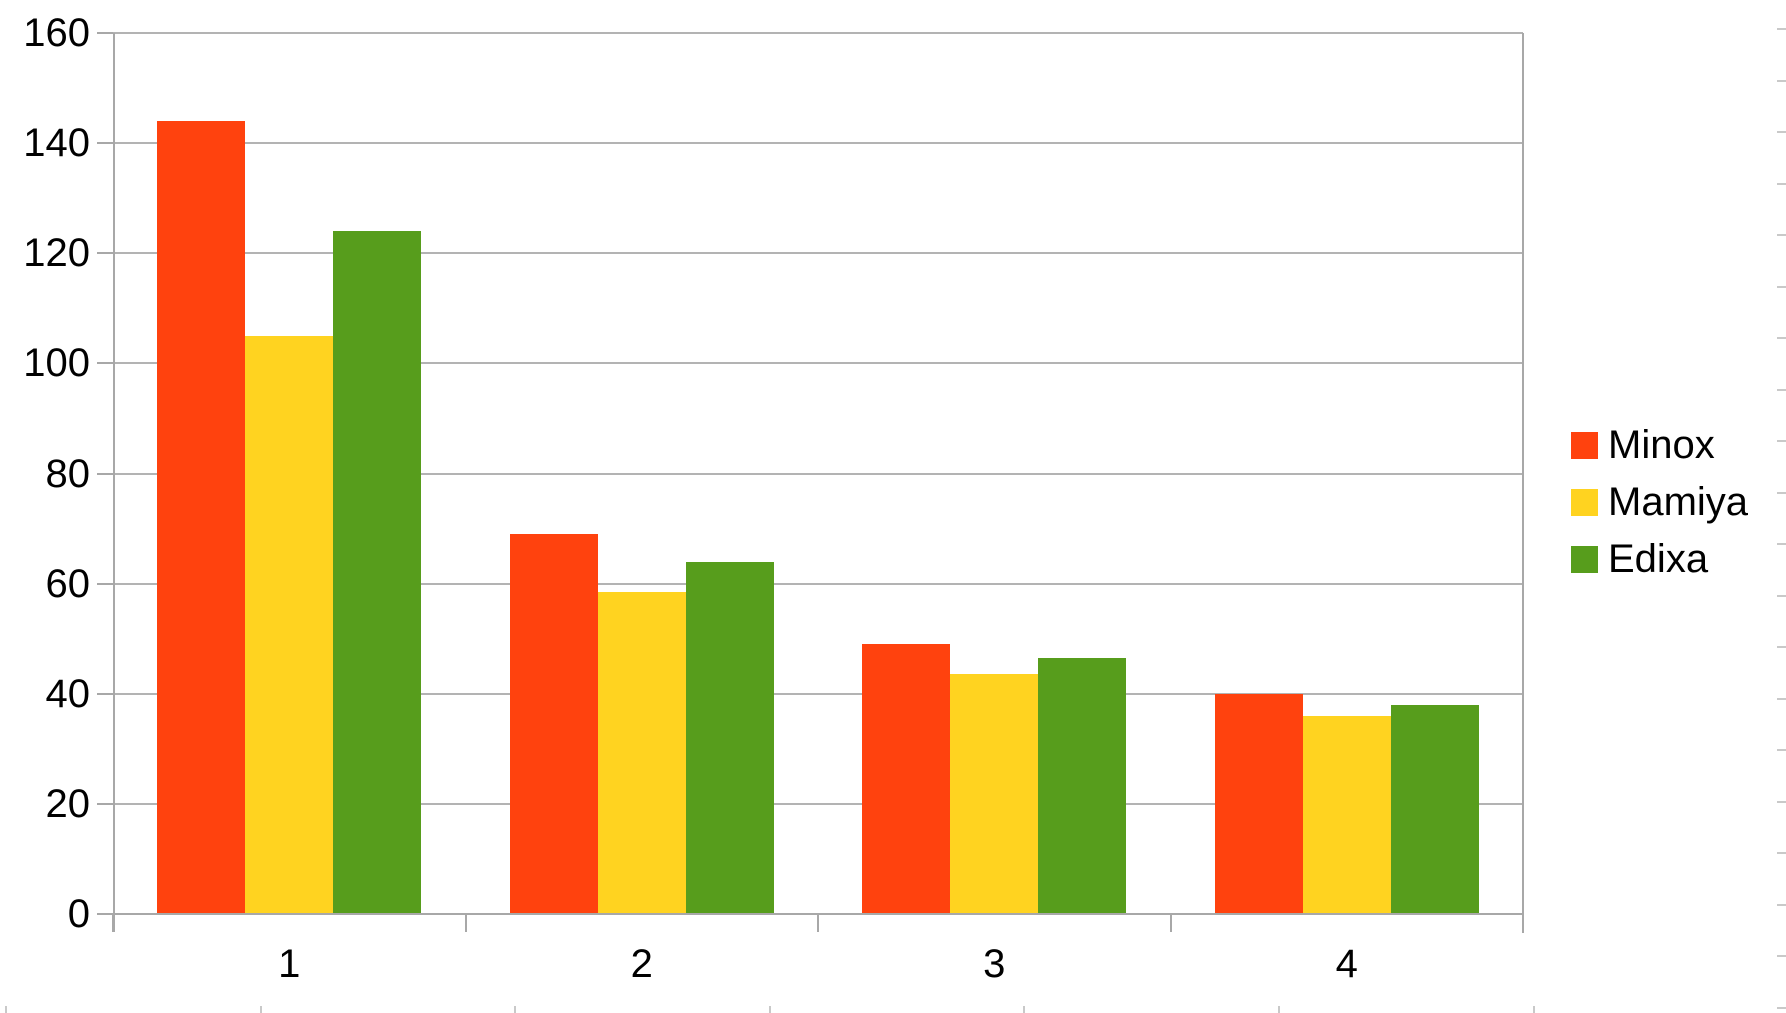 This screenshot has width=1786, height=1013. What do you see at coordinates (1346, 964) in the screenshot?
I see `x-axis-label-4: 4` at bounding box center [1346, 964].